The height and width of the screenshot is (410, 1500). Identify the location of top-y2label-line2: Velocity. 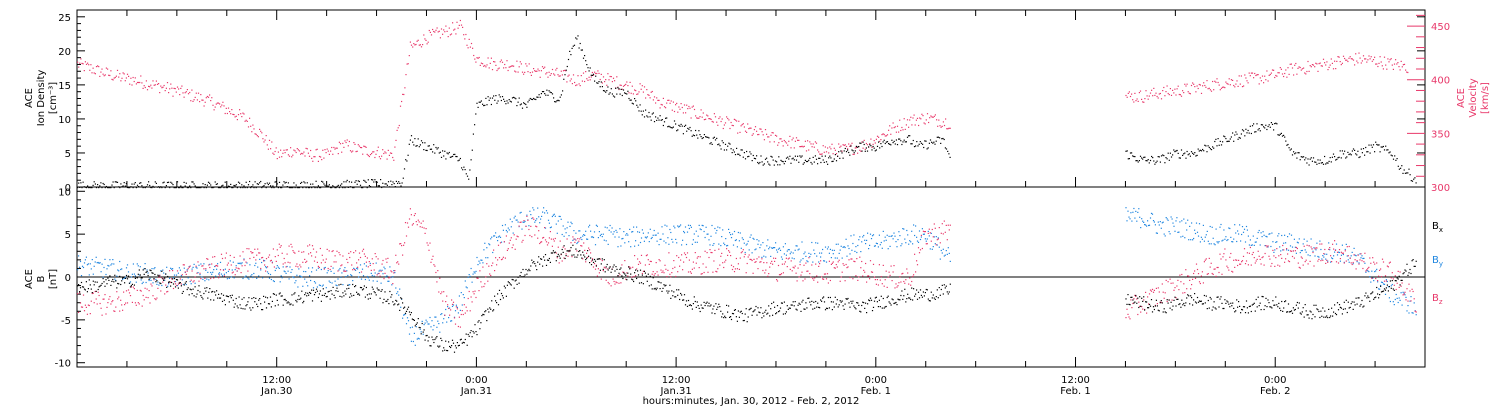
(1473, 97).